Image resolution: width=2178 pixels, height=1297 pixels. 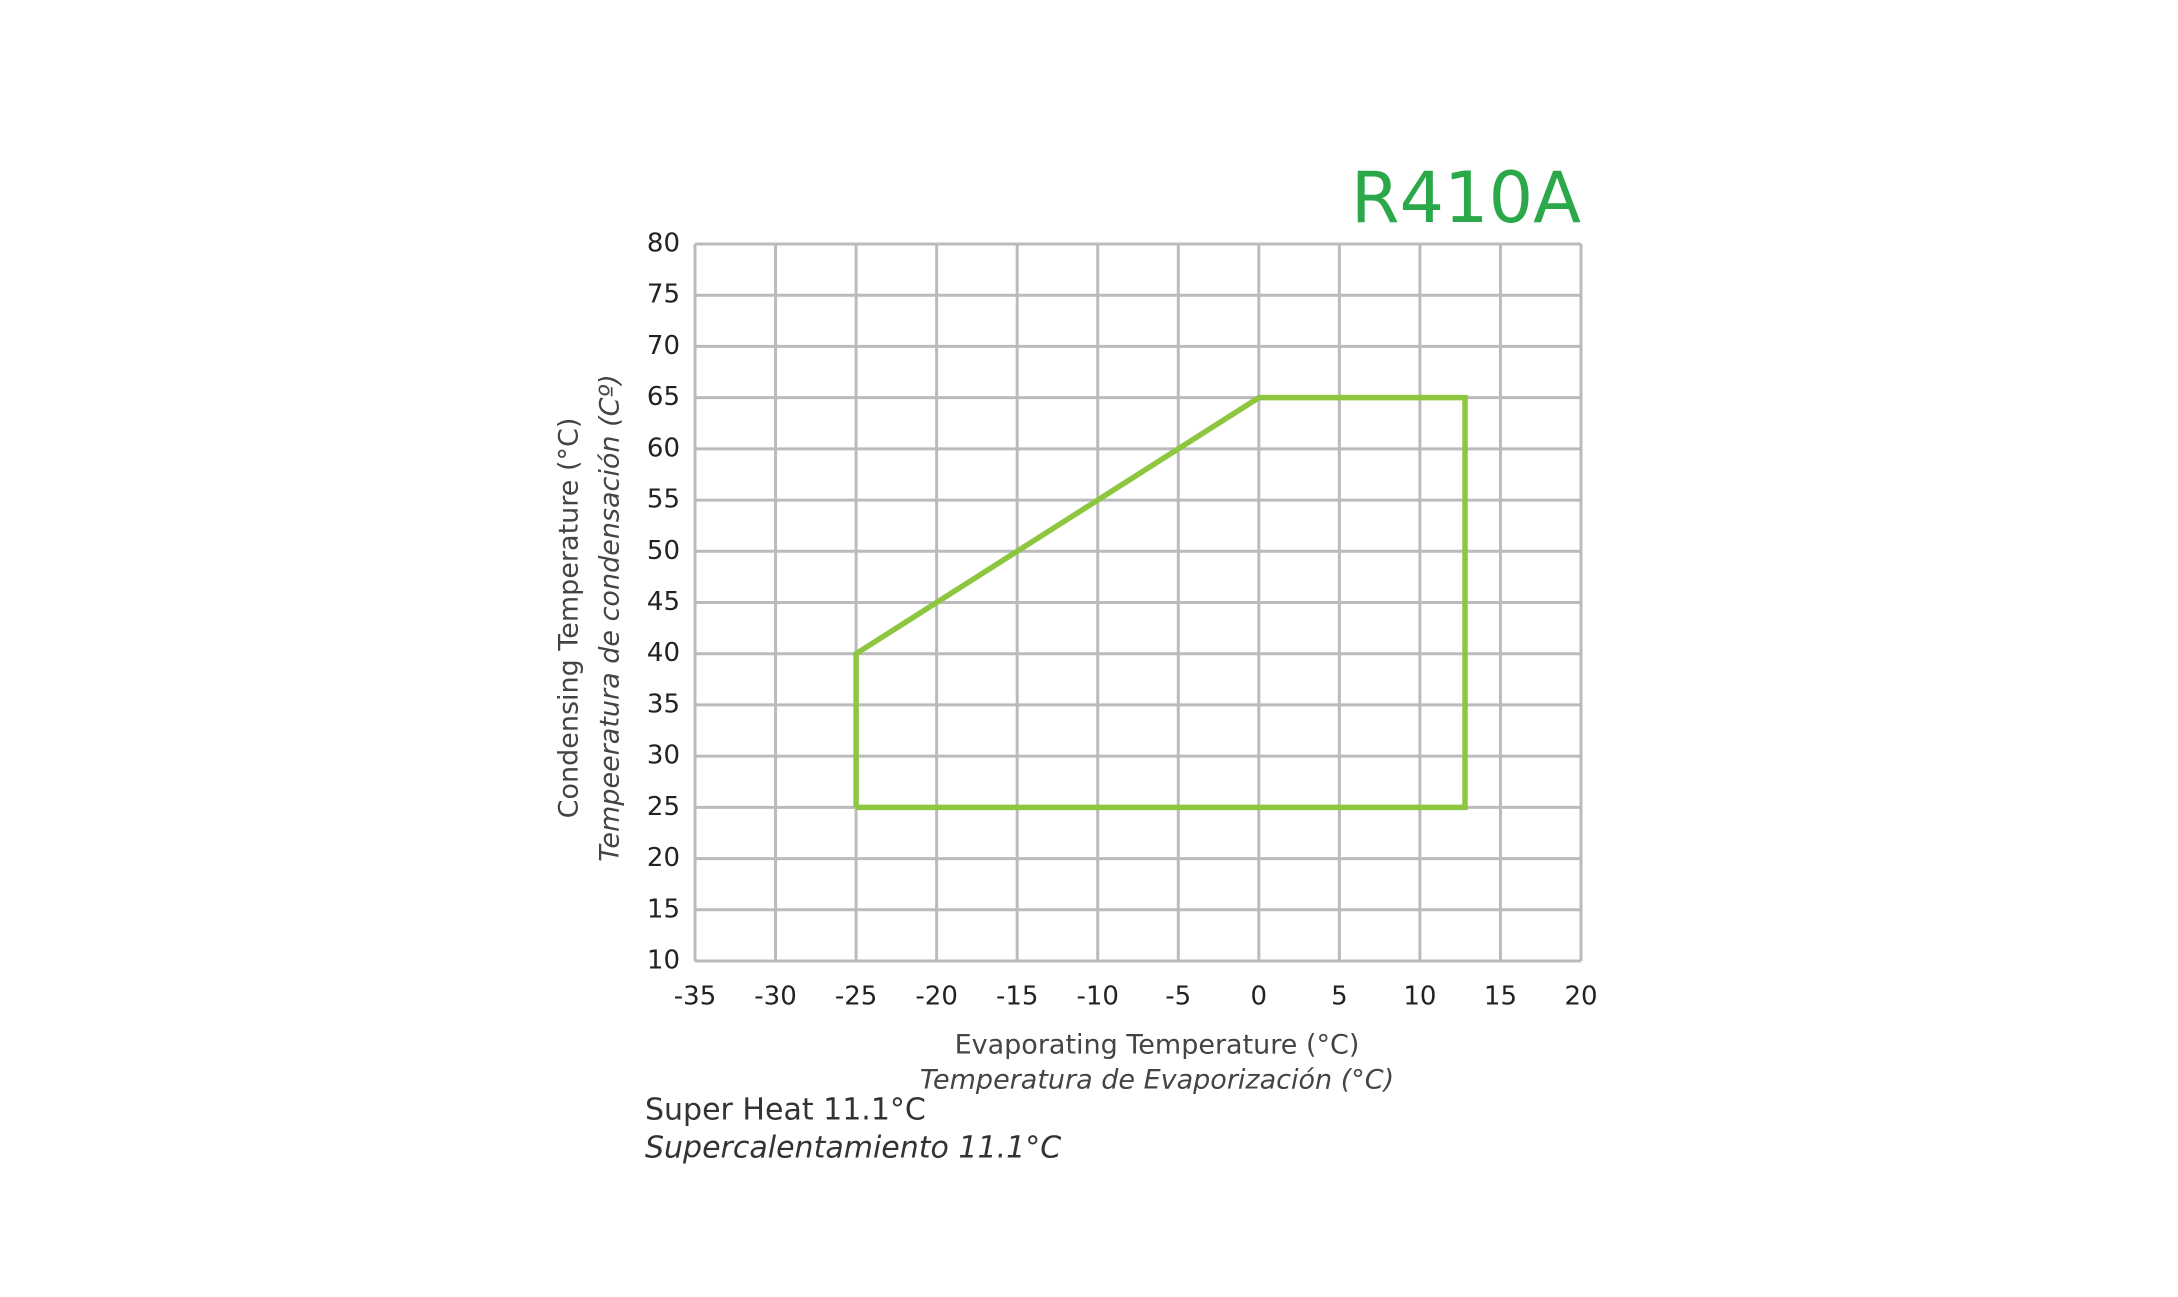 I want to click on y-axis-label: Condensing Temperature (°C), so click(x=569, y=618).